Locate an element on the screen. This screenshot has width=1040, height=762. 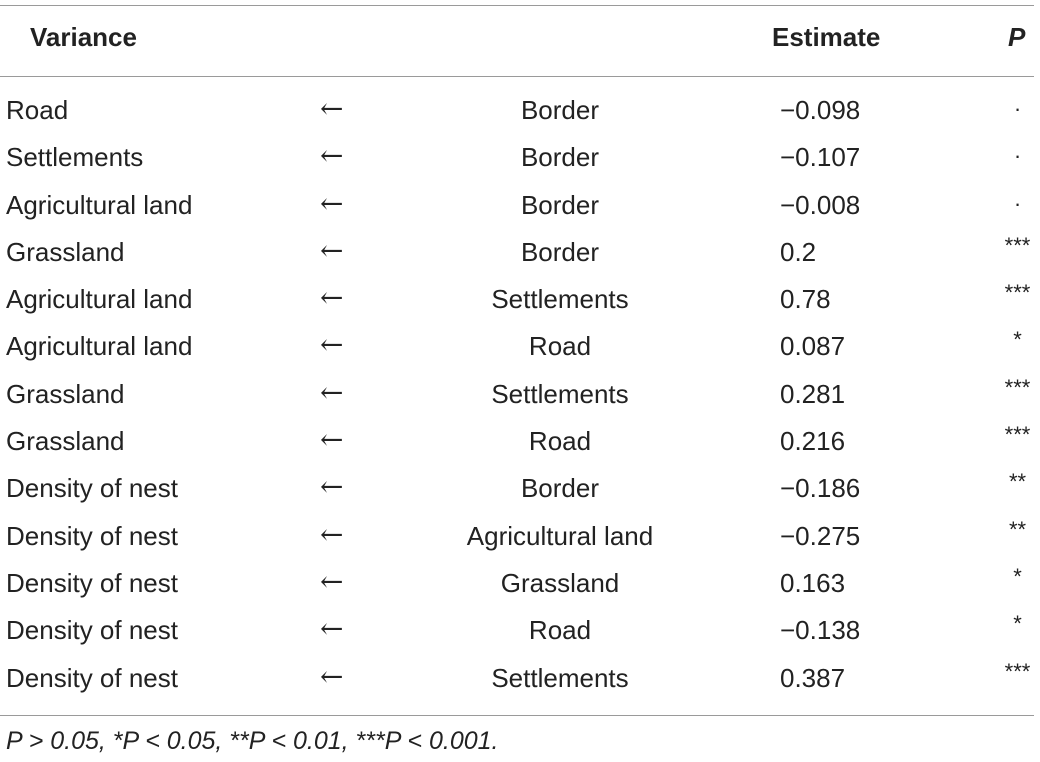
table-row: Grassland ← Road 0.216 *** is located at coordinates (520, 443).